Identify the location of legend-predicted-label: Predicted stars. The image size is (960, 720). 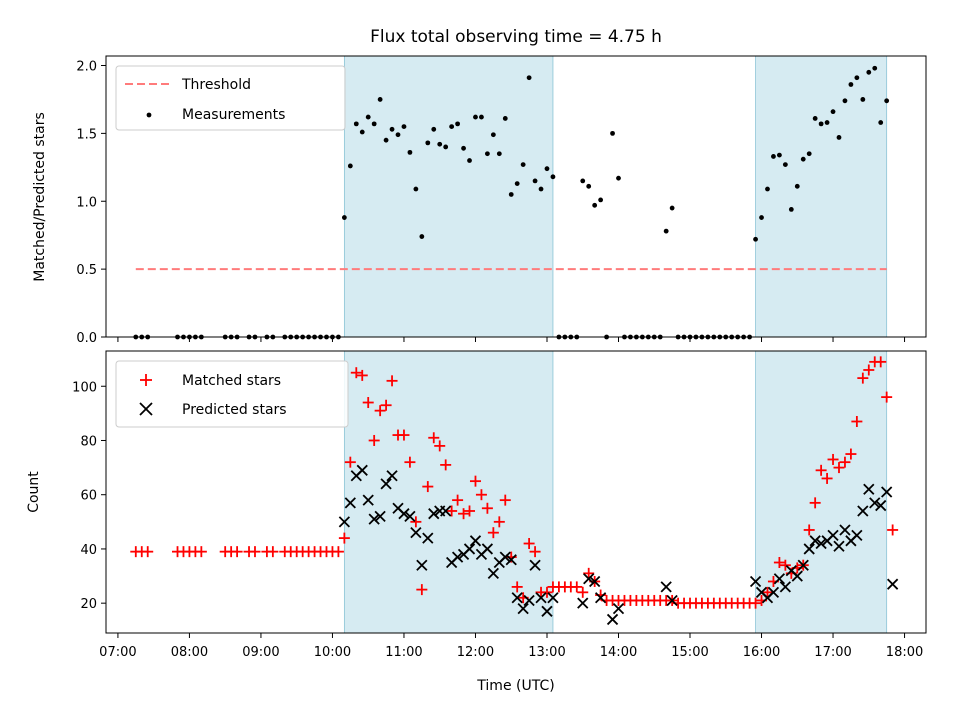
(234, 410).